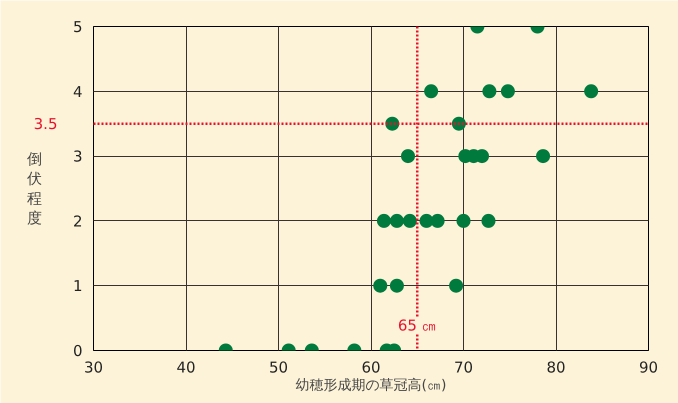 The width and height of the screenshot is (678, 403). I want to click on x-tick-label: 40, so click(186, 367).